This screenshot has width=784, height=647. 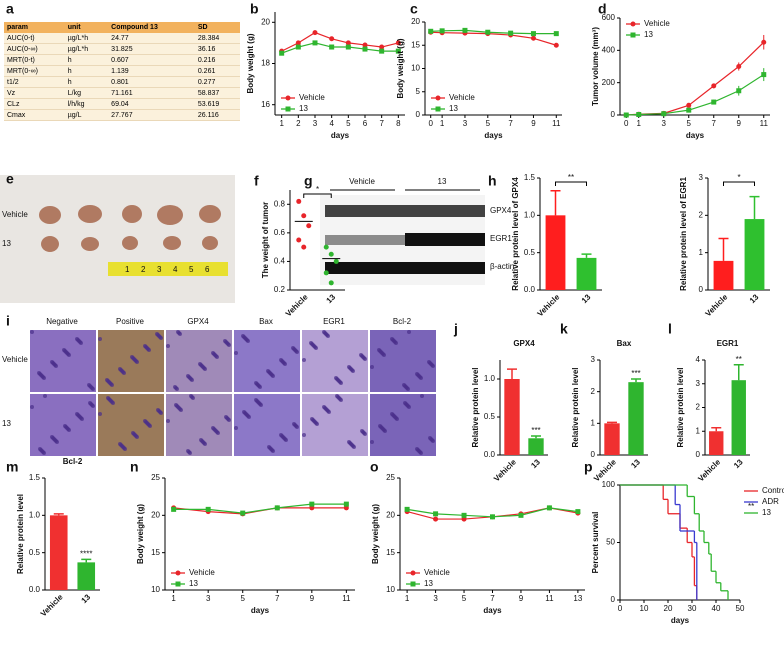 What do you see at coordinates (8, 321) in the screenshot?
I see `panel-label: i` at bounding box center [8, 321].